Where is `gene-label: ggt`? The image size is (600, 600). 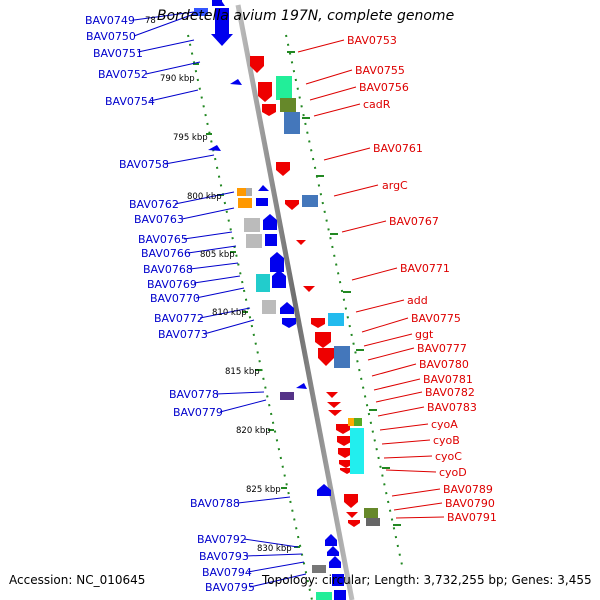
gene-label: ggt is located at coordinates (424, 334).